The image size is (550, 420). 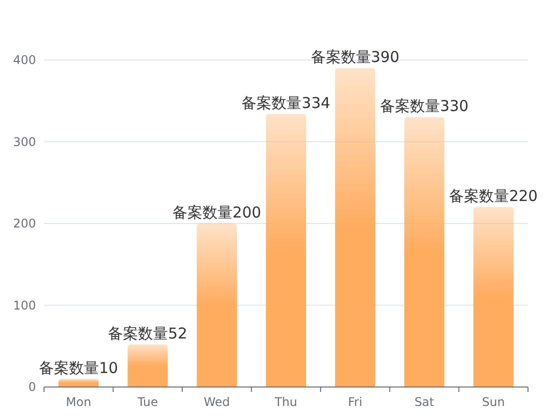 What do you see at coordinates (217, 402) in the screenshot?
I see `x-tick-label: Wed` at bounding box center [217, 402].